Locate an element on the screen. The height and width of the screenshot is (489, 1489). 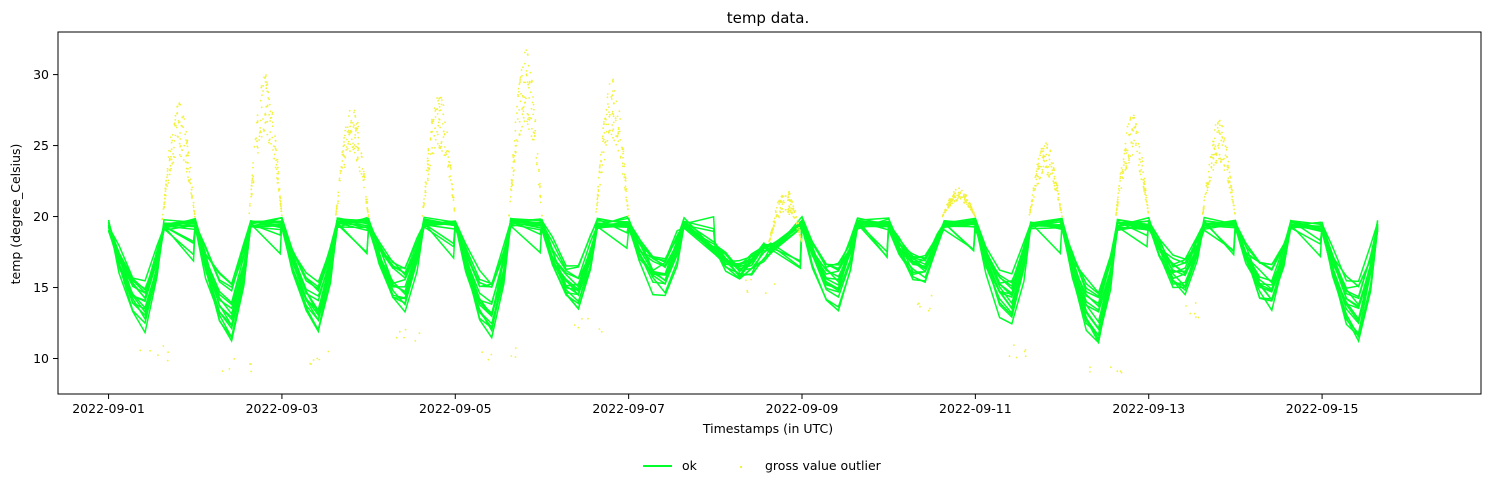
chart-title: temp data. is located at coordinates (768, 18).